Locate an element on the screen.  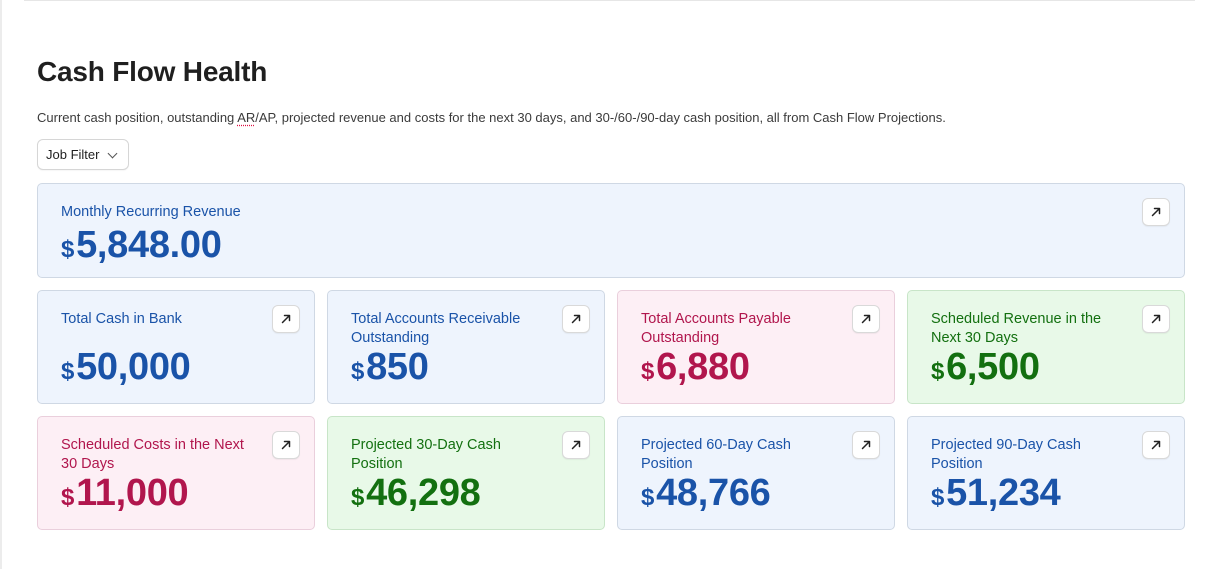
card-value: $ 6,500 is located at coordinates (985, 367).